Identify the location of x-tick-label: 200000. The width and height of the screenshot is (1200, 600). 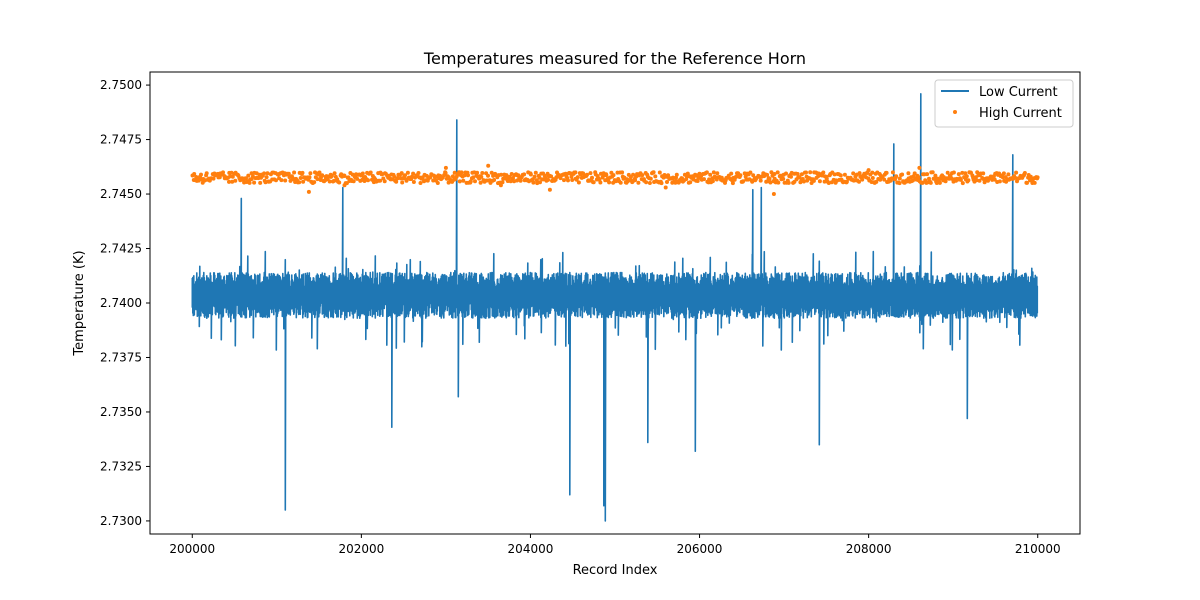
(192, 549).